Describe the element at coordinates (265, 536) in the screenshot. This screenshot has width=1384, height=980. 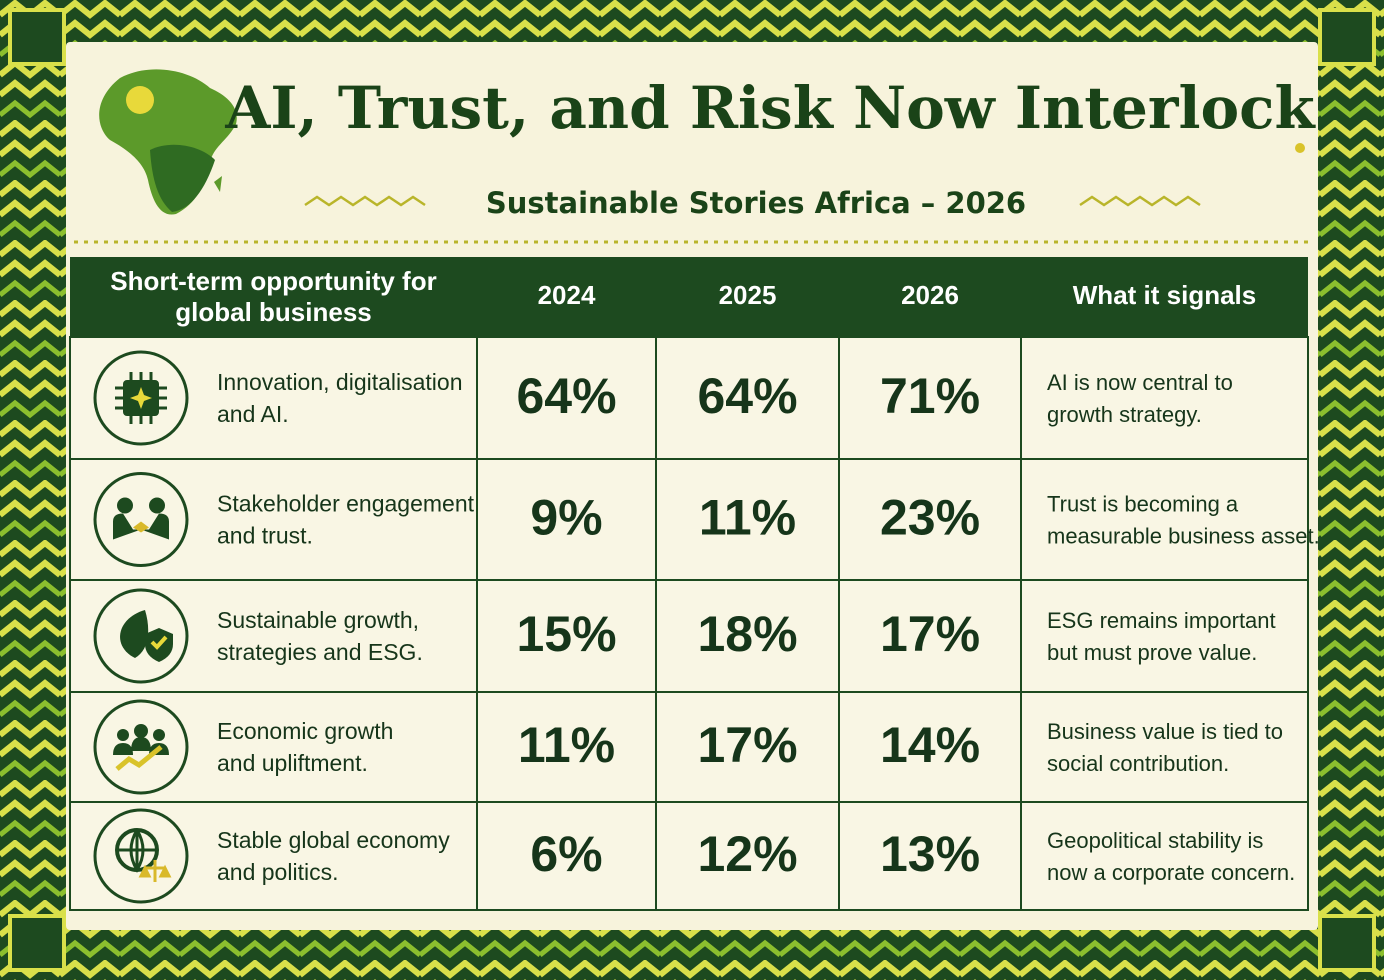
I see `row-label: and trust.` at that location.